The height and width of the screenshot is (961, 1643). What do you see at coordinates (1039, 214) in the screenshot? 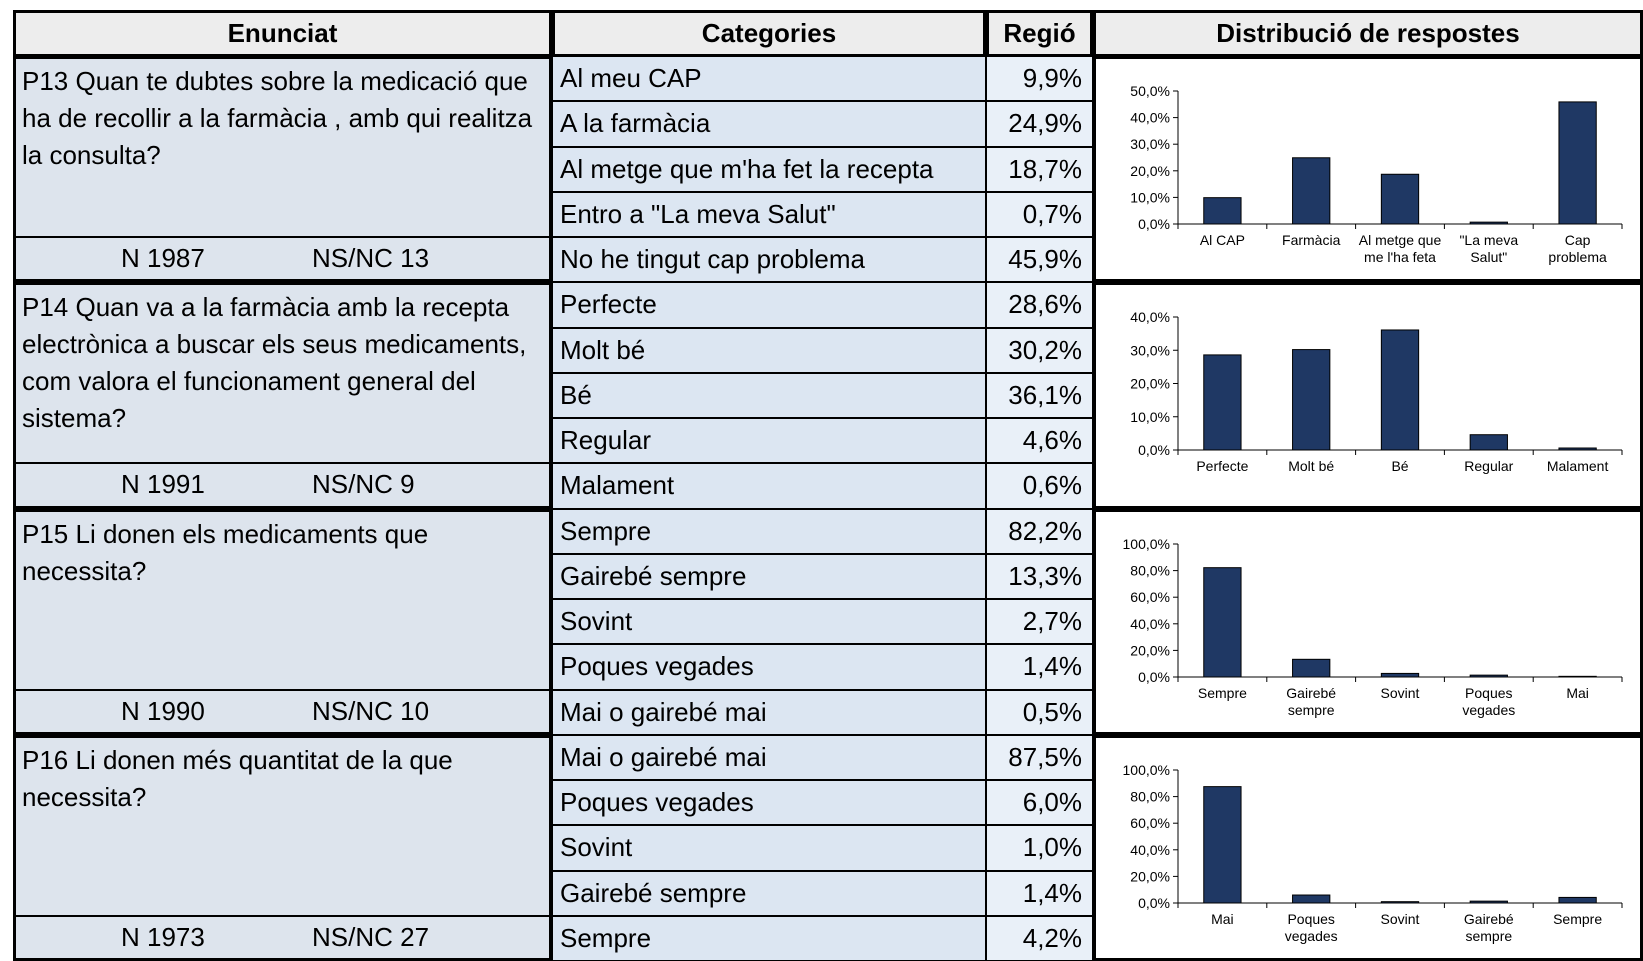
I see `percentage: 0,7%` at bounding box center [1039, 214].